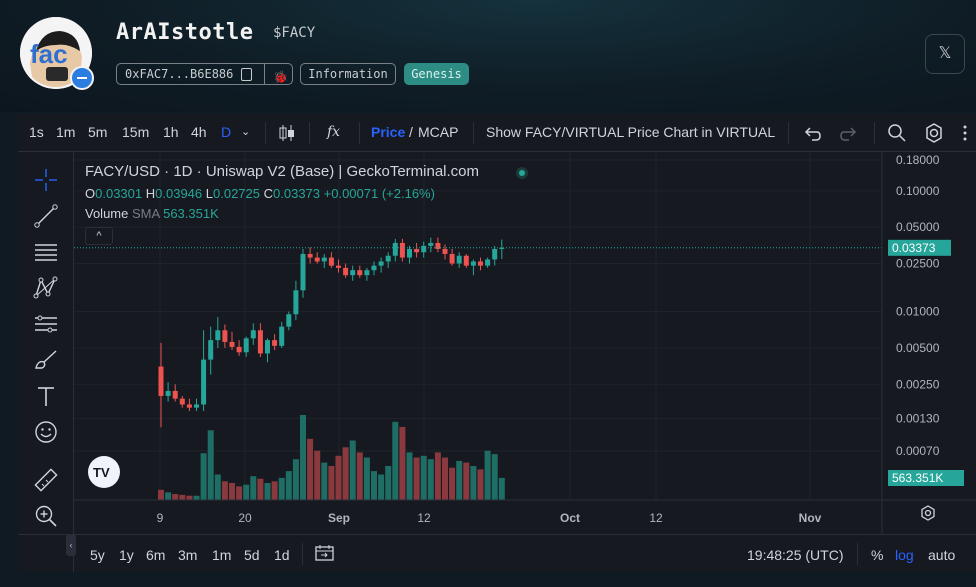  Describe the element at coordinates (280, 77) in the screenshot. I see `bug-icon: 🐞` at that location.